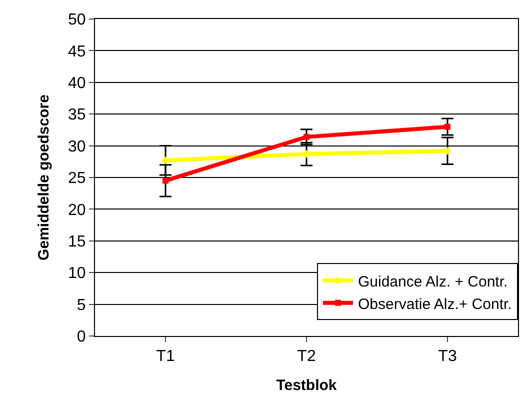  Describe the element at coordinates (77, 210) in the screenshot. I see `y-tick-label: 20` at that location.